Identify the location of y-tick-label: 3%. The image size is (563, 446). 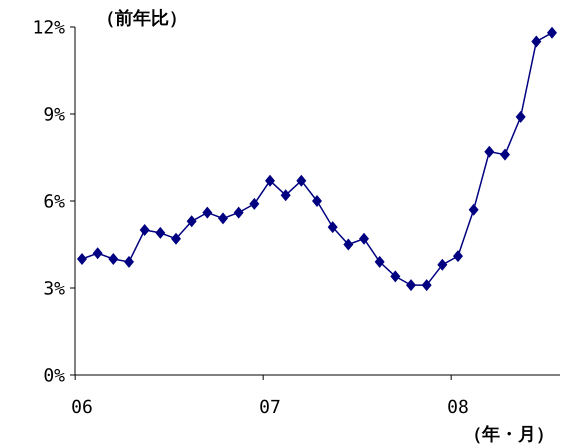
(54, 289).